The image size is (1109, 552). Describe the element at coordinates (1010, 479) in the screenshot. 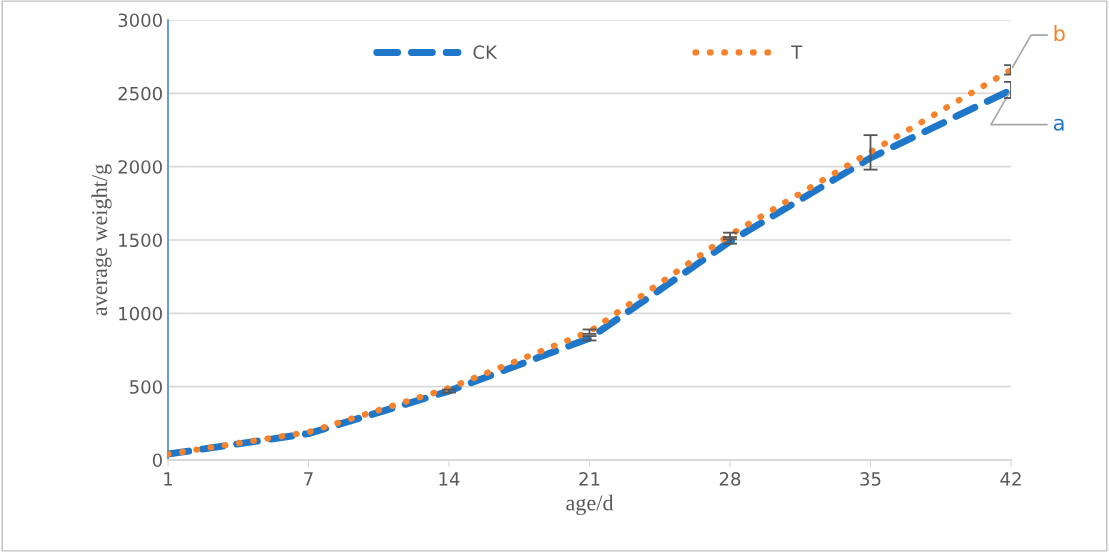

I see `x-tick-label: 42` at that location.